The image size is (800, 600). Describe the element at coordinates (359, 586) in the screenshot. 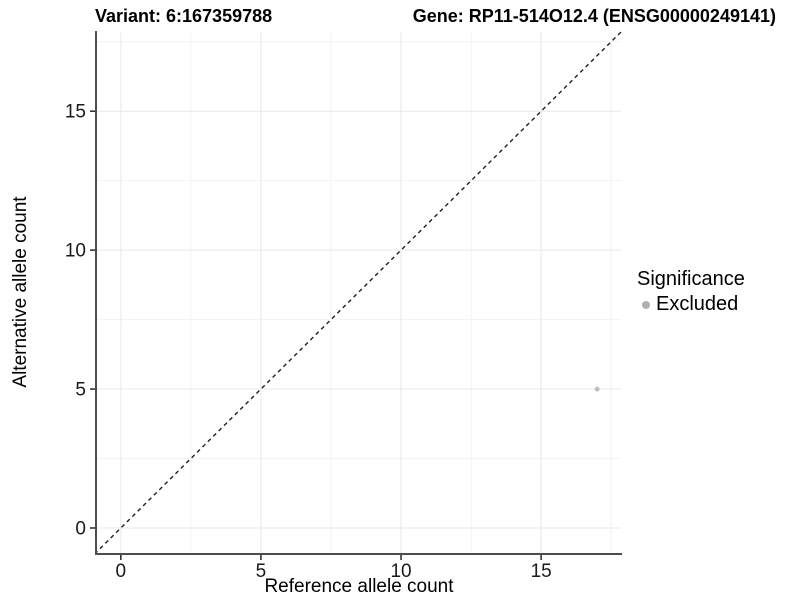

I see `x-axis-title: Reference allele count` at that location.